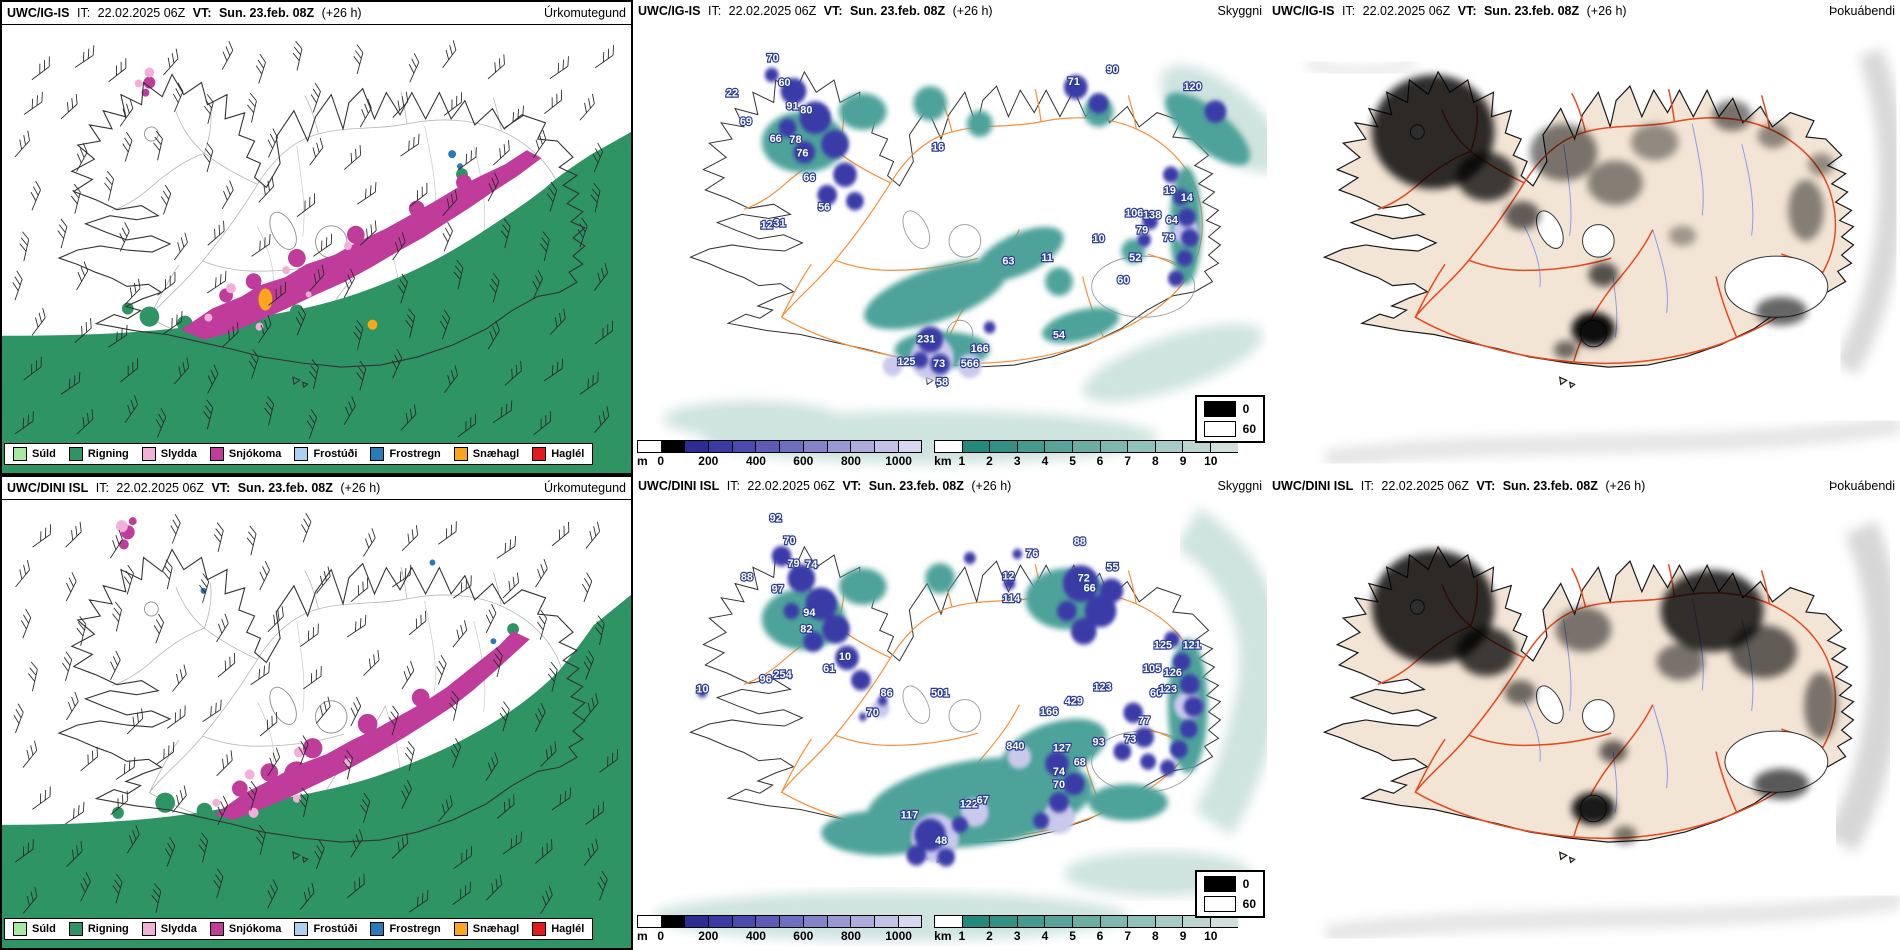 The width and height of the screenshot is (1900, 950). Describe the element at coordinates (809, 613) in the screenshot. I see `visibility-value: 94` at that location.